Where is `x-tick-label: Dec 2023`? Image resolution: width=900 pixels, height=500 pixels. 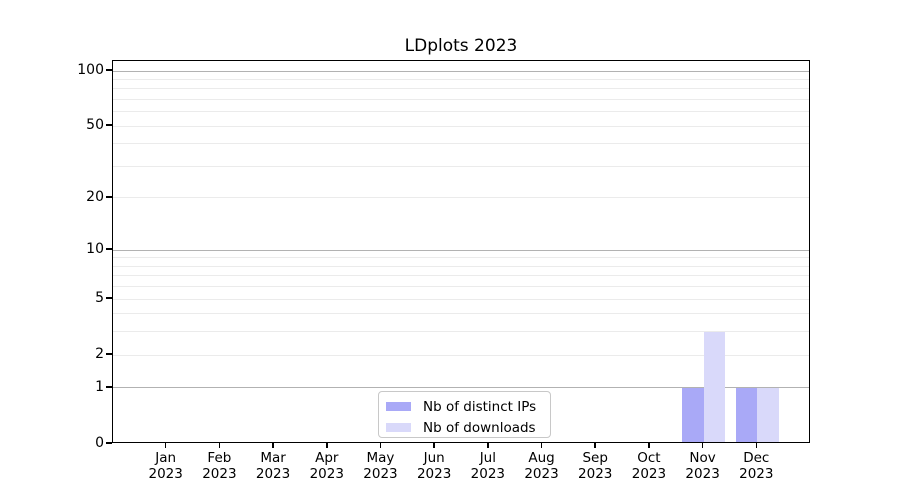
x-tick-label: Dec 2023 is located at coordinates (756, 466).